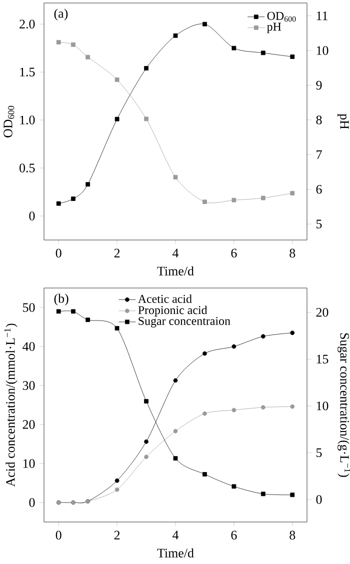 The height and width of the screenshot is (564, 350). What do you see at coordinates (319, 189) in the screenshot?
I see `y2-tick-label: 6` at bounding box center [319, 189].